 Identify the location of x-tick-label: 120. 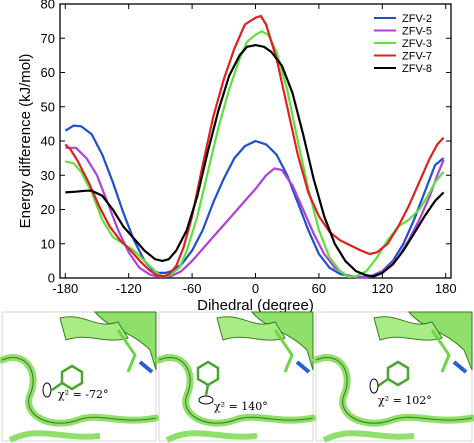
(382, 288).